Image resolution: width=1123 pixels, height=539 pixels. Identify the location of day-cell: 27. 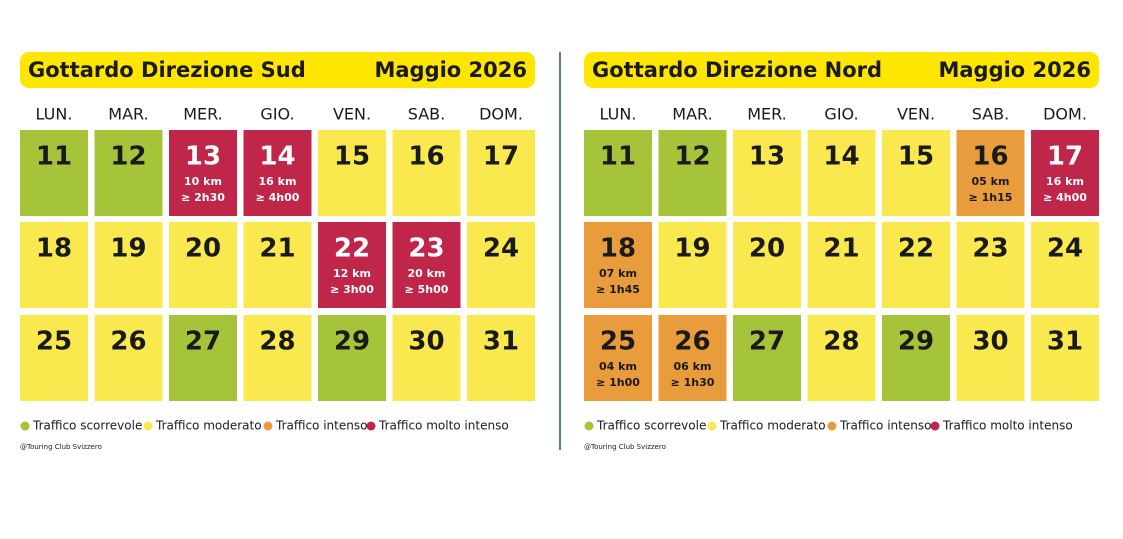
(767, 358).